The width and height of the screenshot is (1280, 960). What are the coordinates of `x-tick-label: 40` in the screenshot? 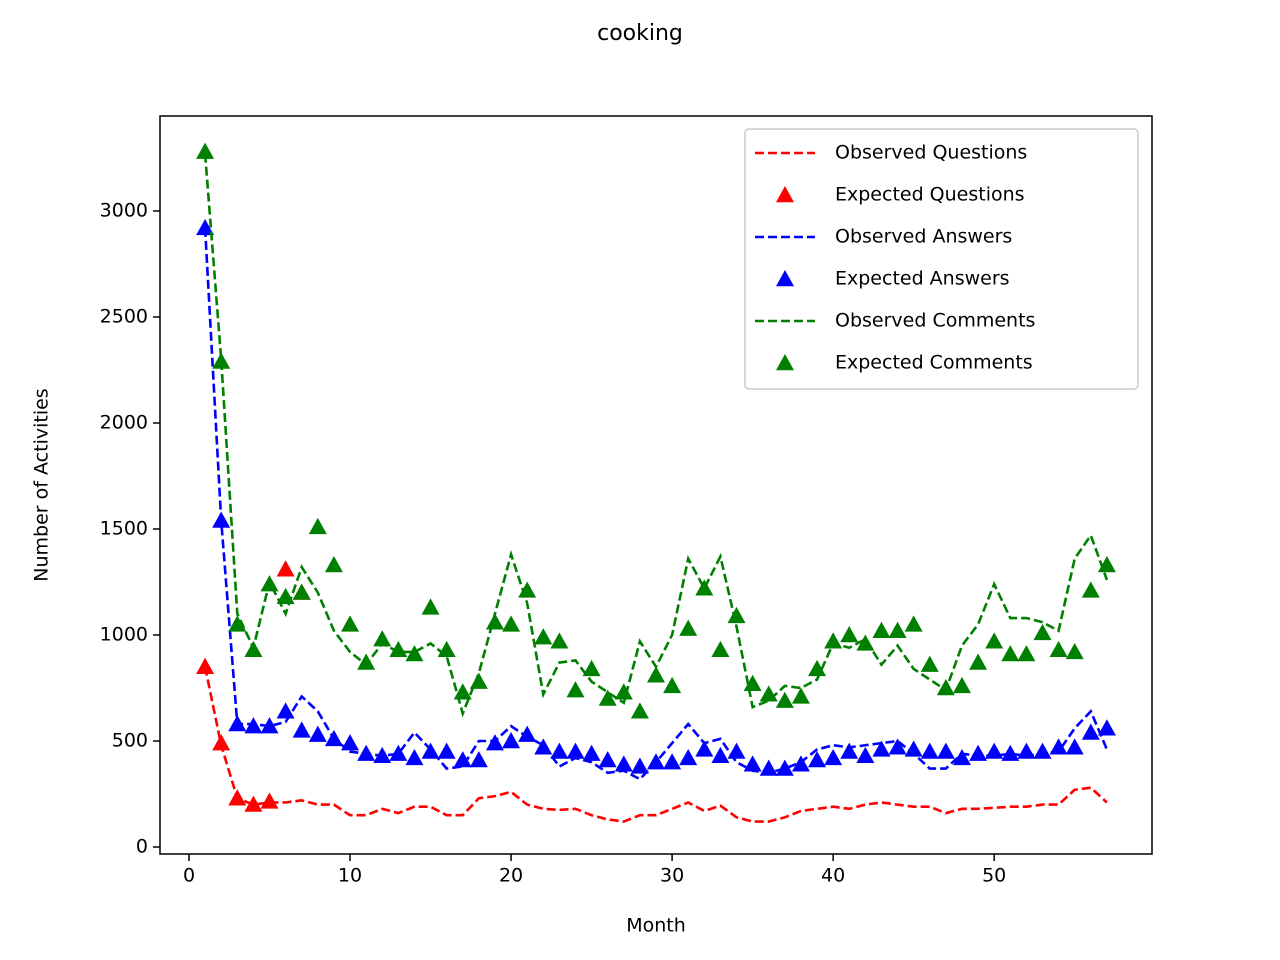 It's located at (833, 876).